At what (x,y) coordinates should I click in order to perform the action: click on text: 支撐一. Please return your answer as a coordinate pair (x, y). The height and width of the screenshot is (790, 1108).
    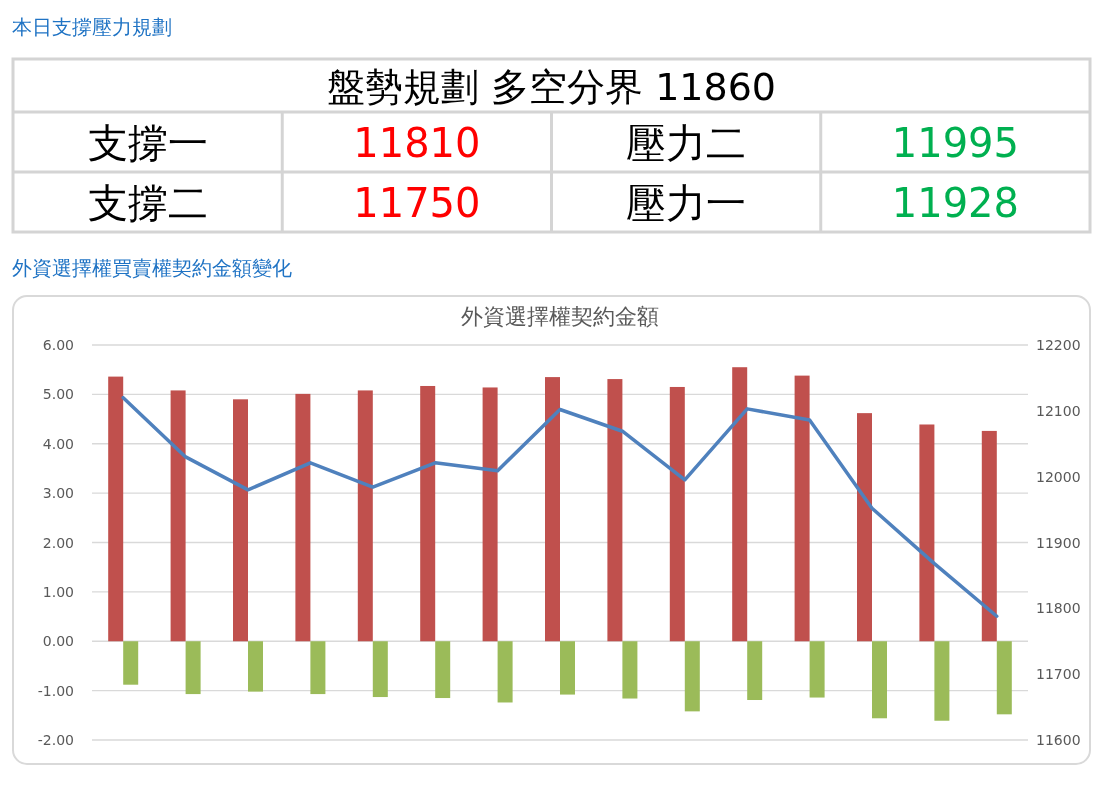
    Looking at the image, I should click on (147, 143).